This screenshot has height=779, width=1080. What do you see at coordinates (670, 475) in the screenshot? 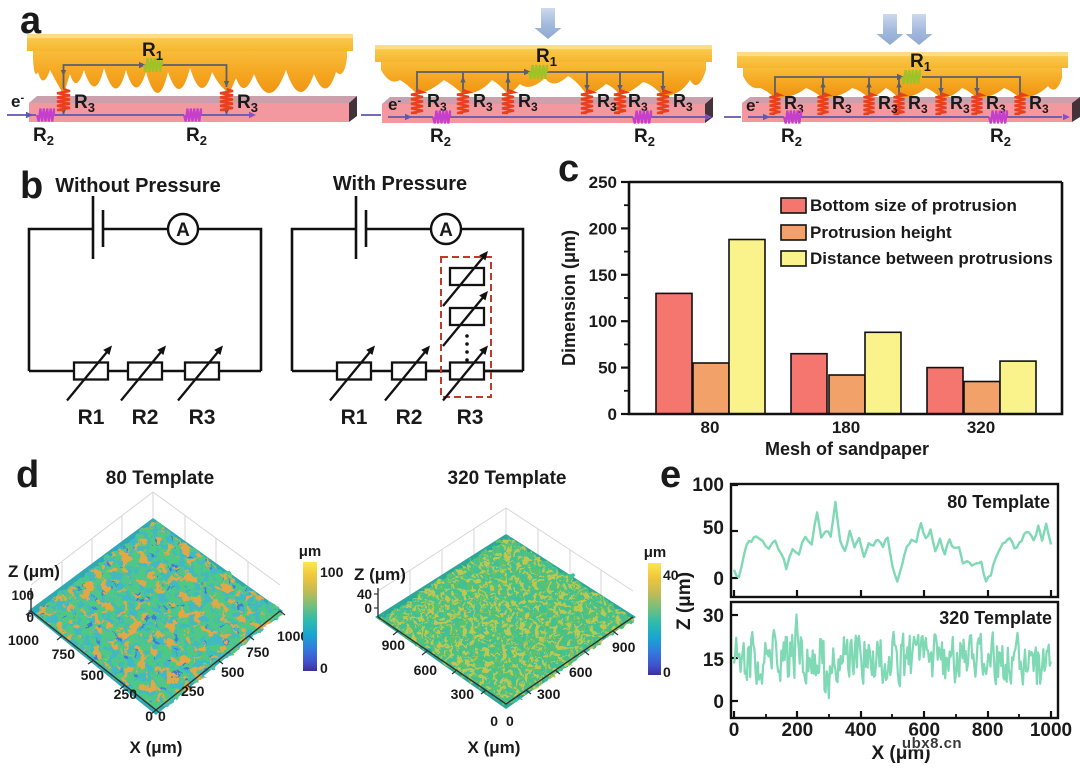
I see `svg-text: e` at bounding box center [670, 475].